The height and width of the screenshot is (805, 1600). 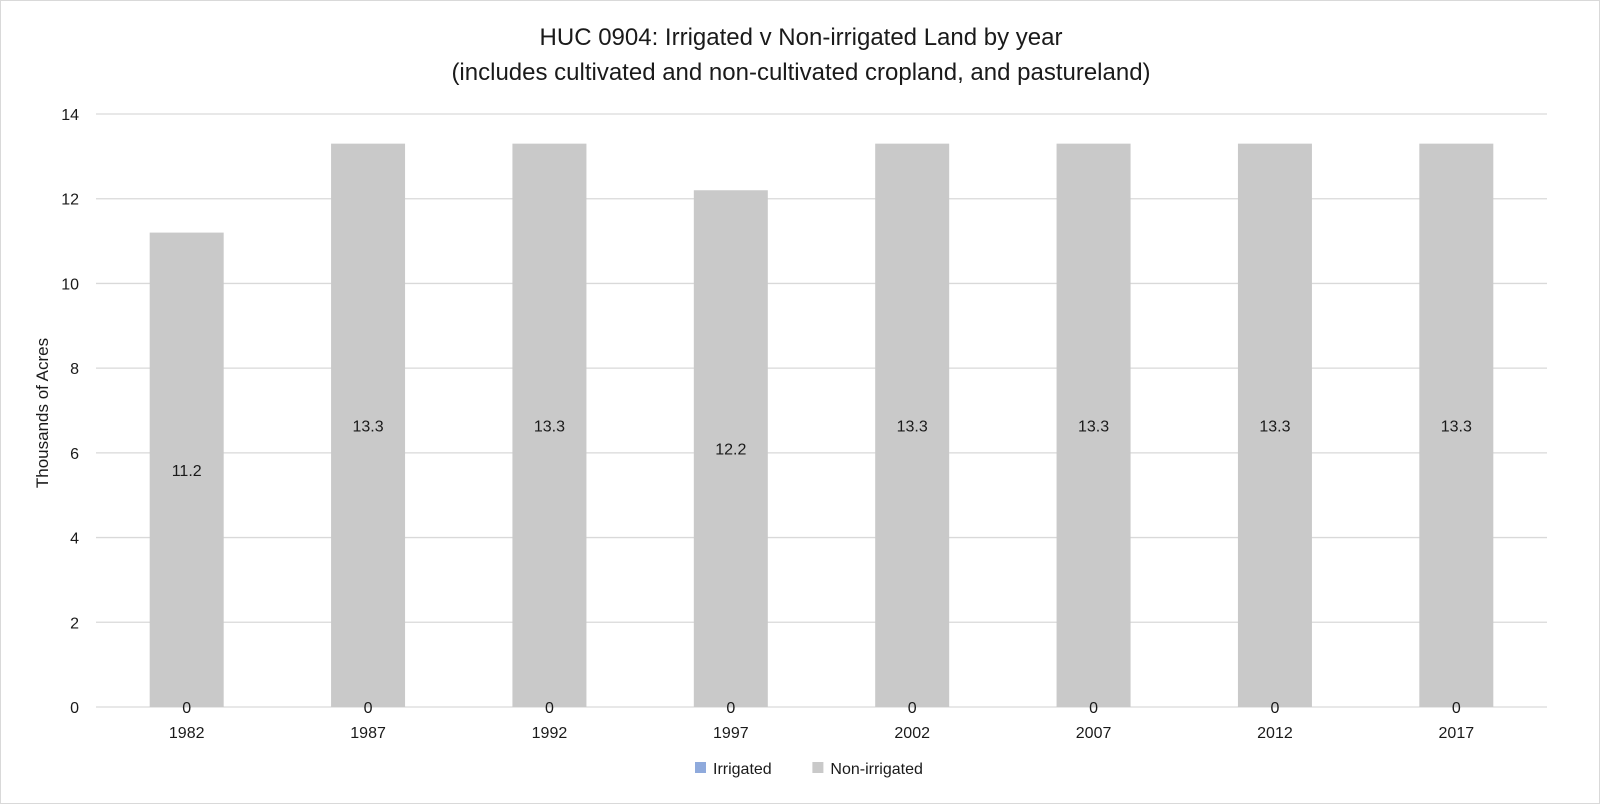 I want to click on data-label-non-irrigated: 11.2, so click(x=187, y=471).